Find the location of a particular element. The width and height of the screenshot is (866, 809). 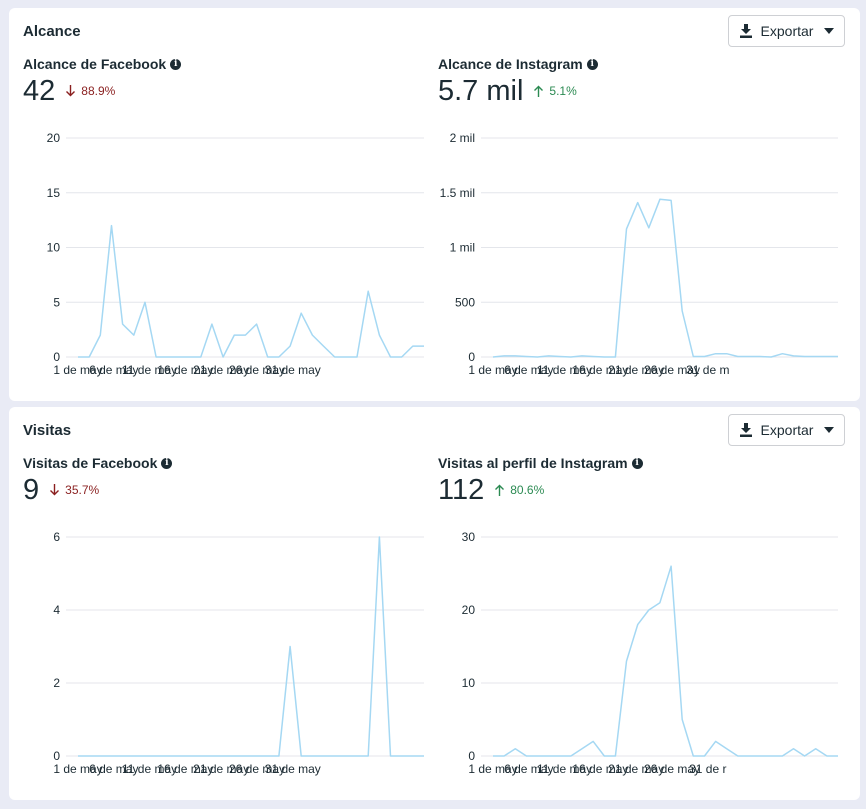

delta-text: 80.6% is located at coordinates (527, 490).